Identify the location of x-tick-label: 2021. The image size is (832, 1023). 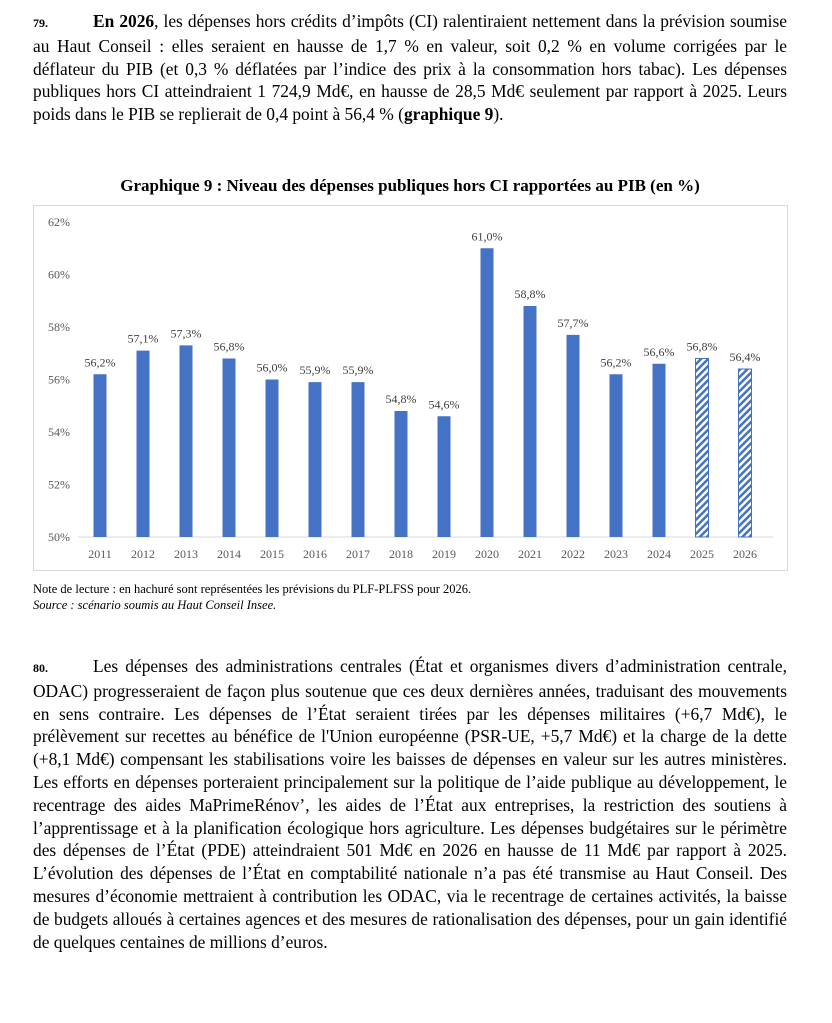
(530, 554).